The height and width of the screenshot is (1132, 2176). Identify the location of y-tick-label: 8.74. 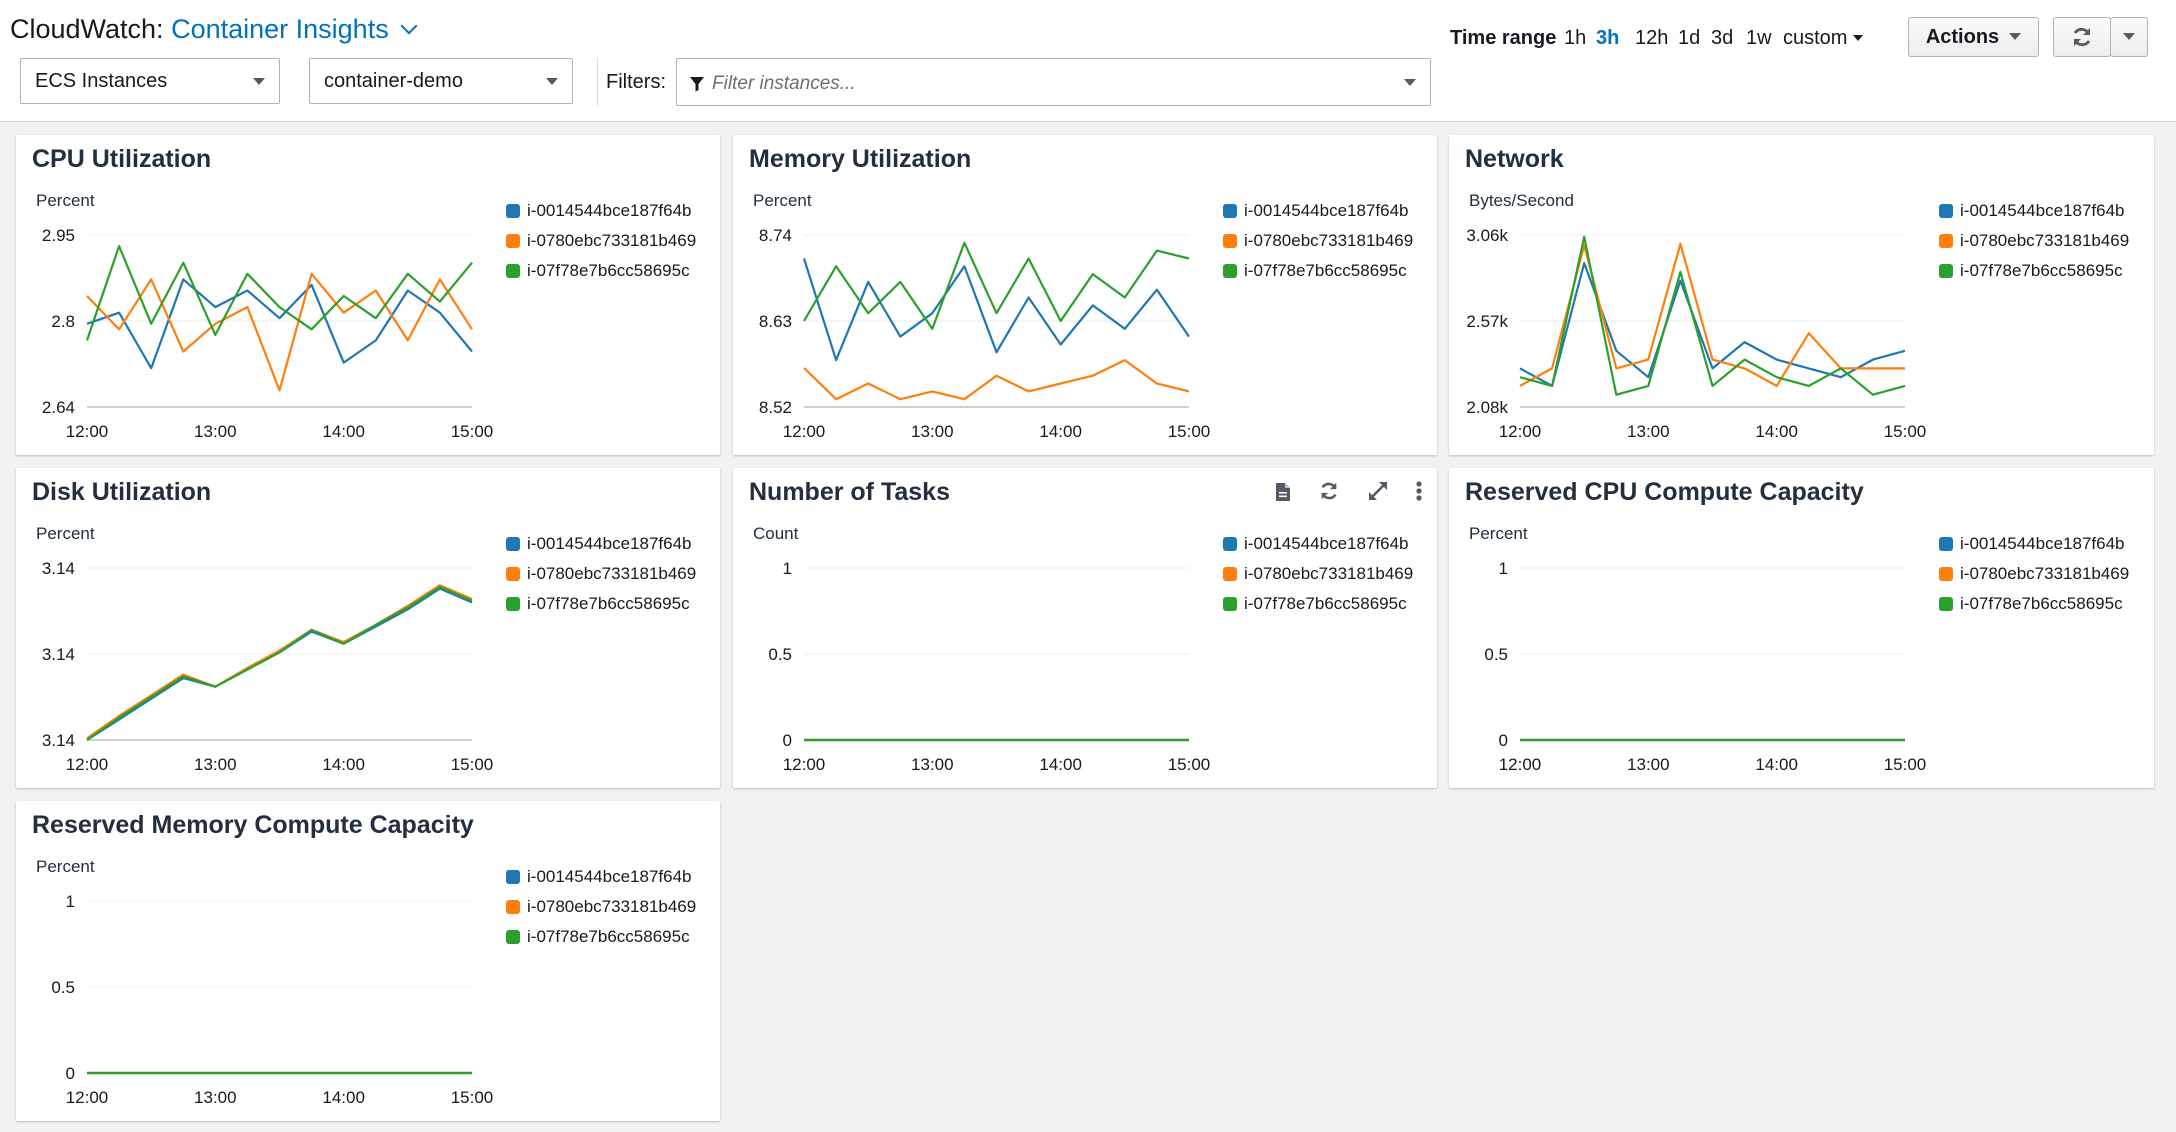
(775, 235).